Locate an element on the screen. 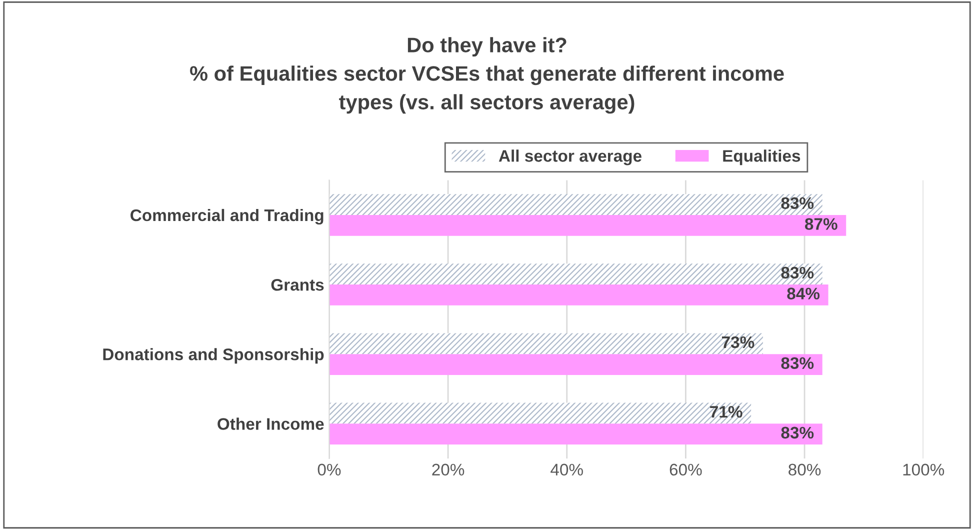 Image resolution: width=974 pixels, height=530 pixels. x-tick-label: 0% is located at coordinates (329, 470).